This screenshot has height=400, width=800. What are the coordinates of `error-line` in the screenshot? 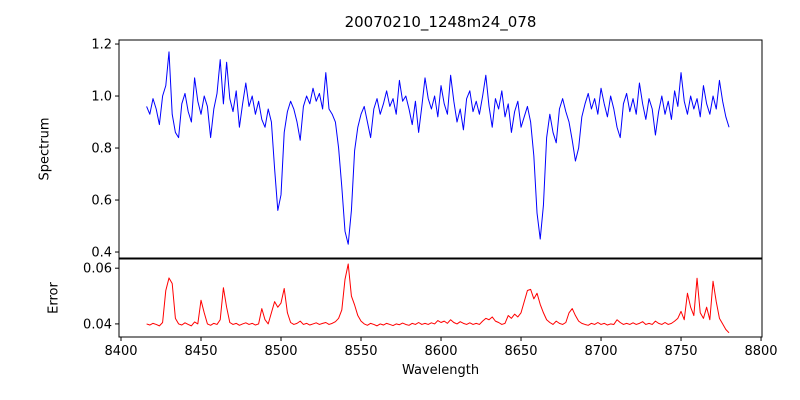 It's located at (438, 298).